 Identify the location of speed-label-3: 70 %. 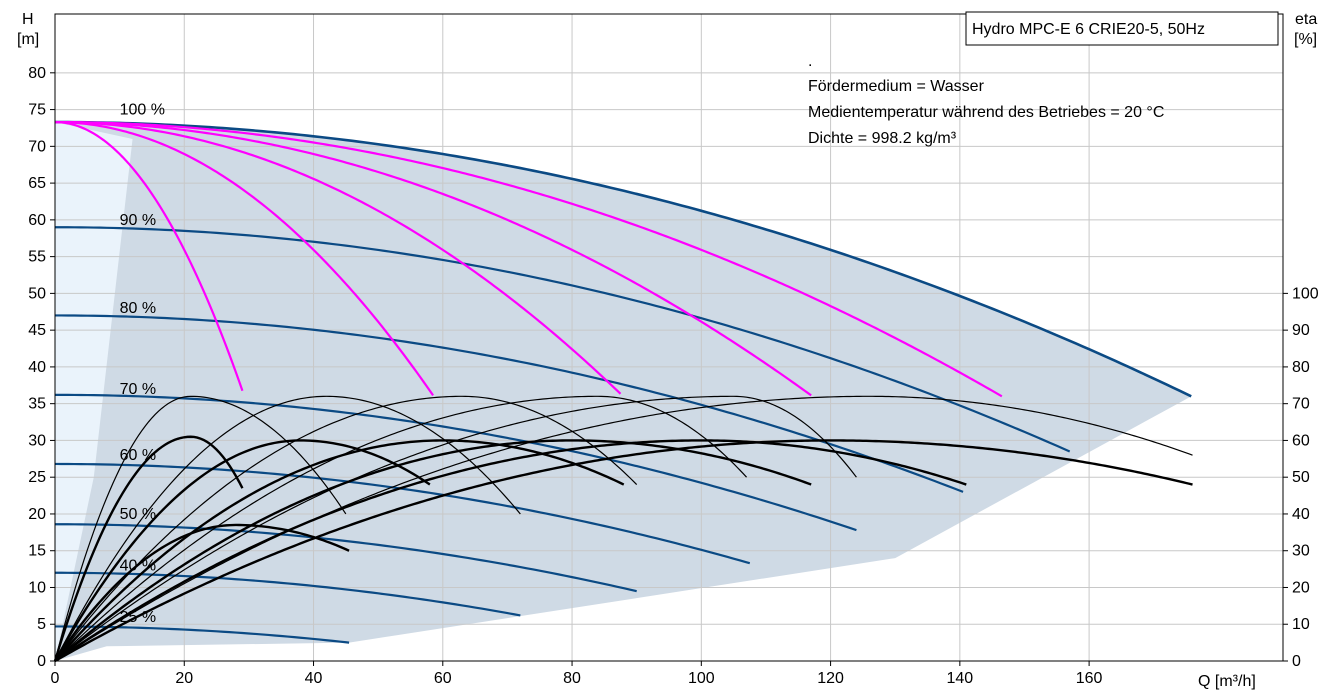
(138, 389).